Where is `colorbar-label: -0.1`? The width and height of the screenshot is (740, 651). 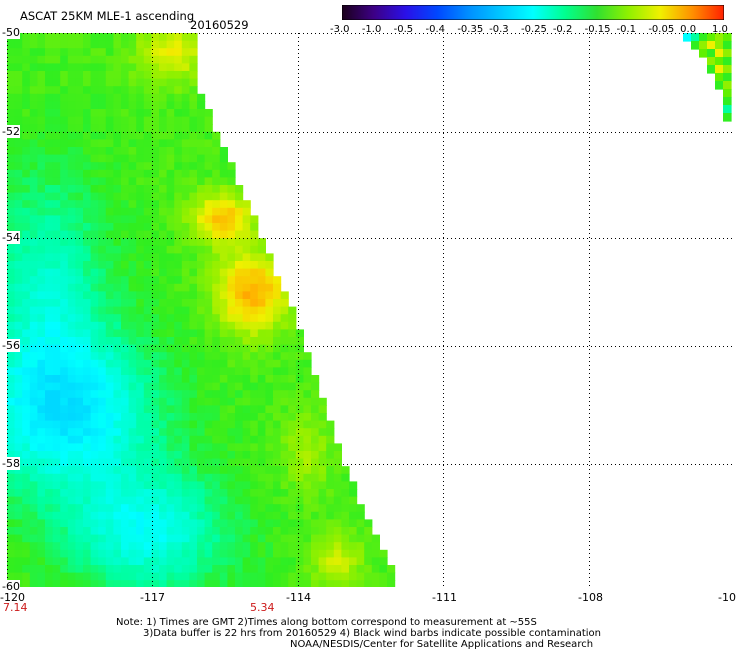 colorbar-label: -0.1 is located at coordinates (626, 29).